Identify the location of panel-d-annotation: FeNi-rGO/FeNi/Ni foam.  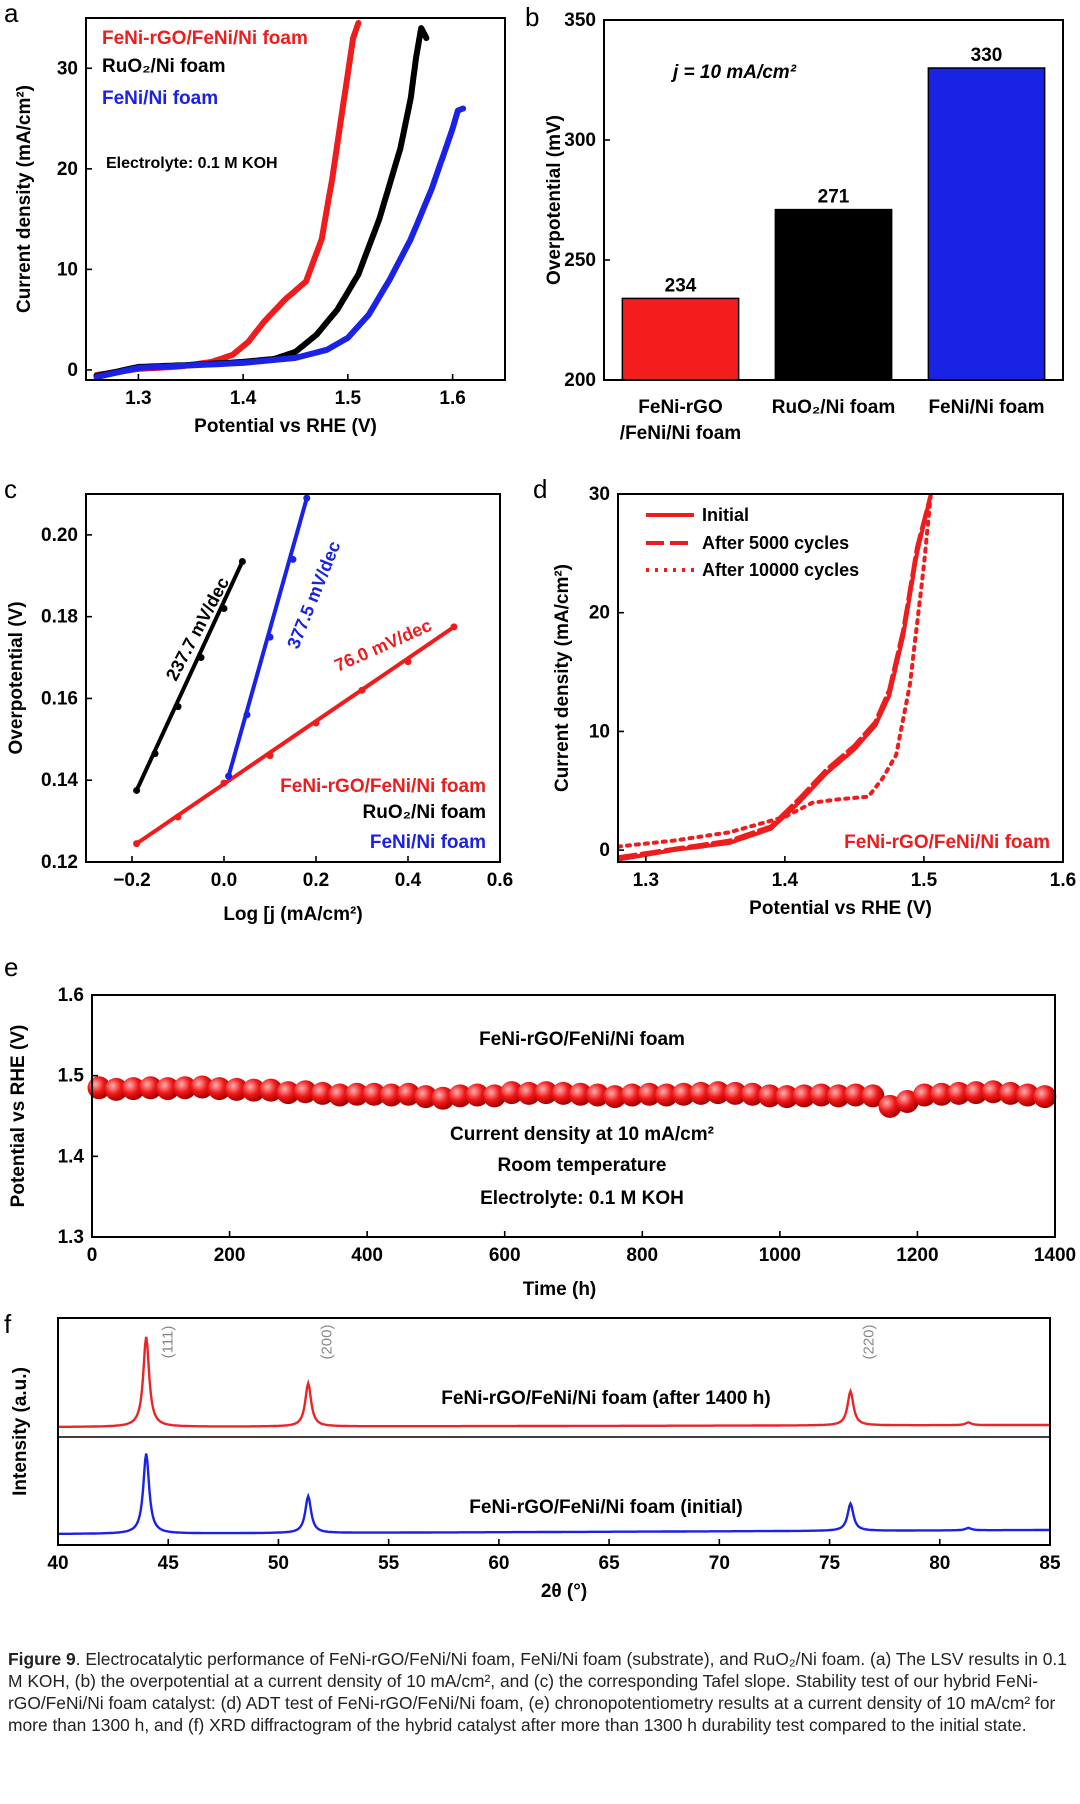
(947, 842).